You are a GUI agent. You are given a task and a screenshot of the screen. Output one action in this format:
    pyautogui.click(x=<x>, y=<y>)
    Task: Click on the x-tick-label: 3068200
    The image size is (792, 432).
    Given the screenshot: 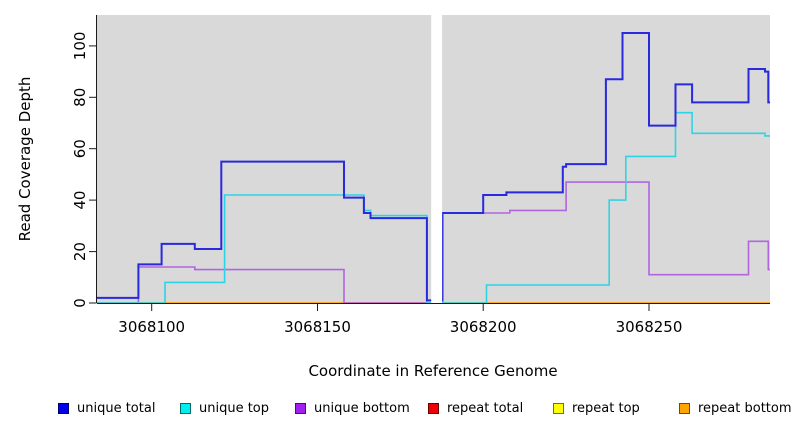 What is the action you would take?
    pyautogui.click(x=483, y=327)
    